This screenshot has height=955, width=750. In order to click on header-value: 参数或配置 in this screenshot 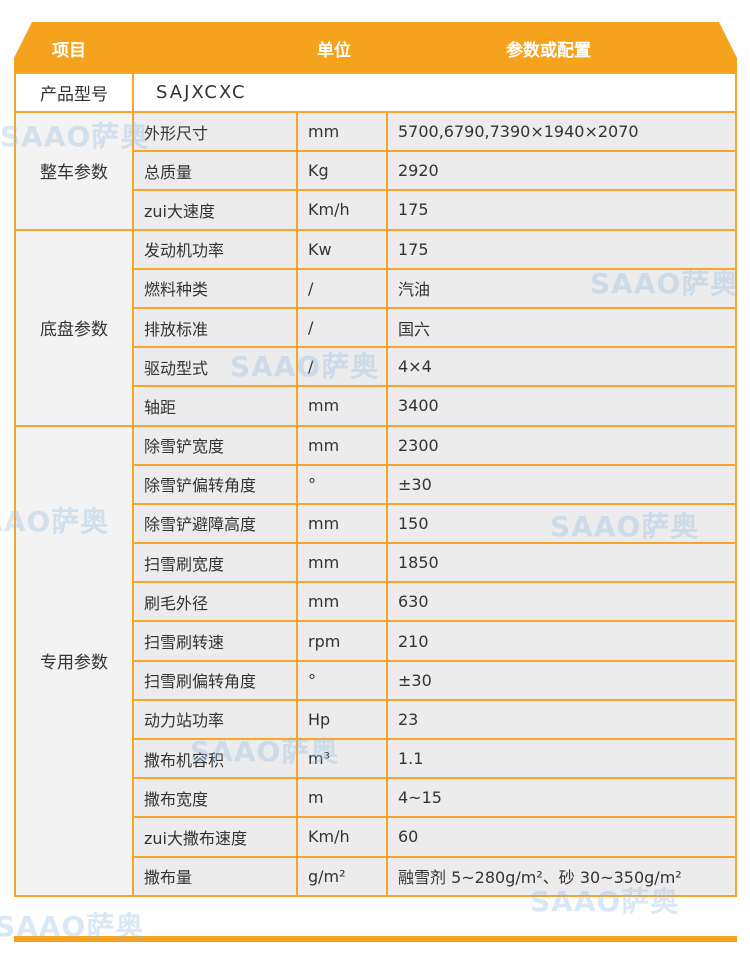, I will do `click(548, 51)`.